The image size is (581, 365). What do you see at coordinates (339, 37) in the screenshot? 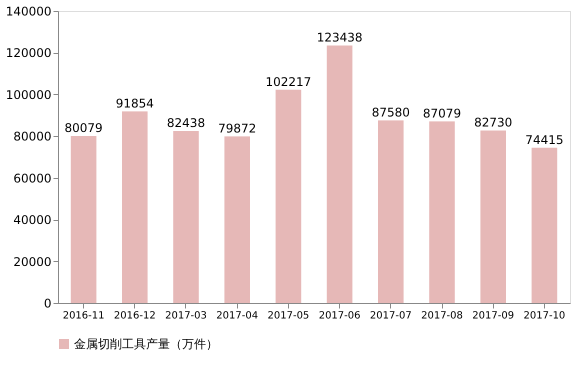
I see `data-label: 123438` at bounding box center [339, 37].